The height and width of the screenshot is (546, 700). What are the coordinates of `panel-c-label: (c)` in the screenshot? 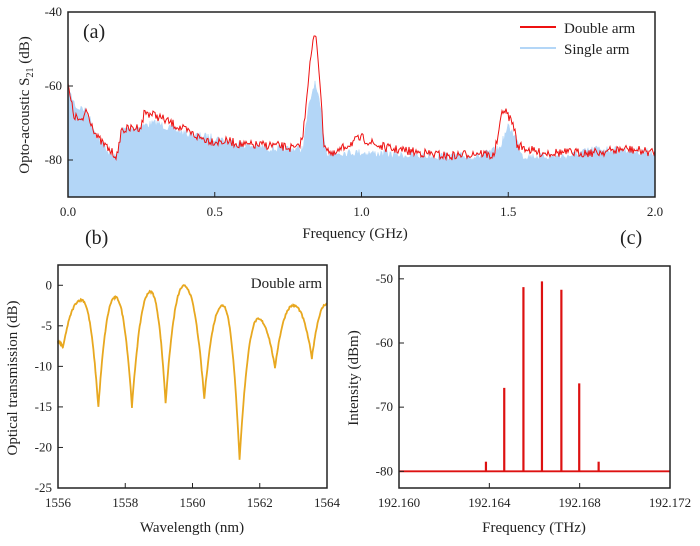 It's located at (631, 238).